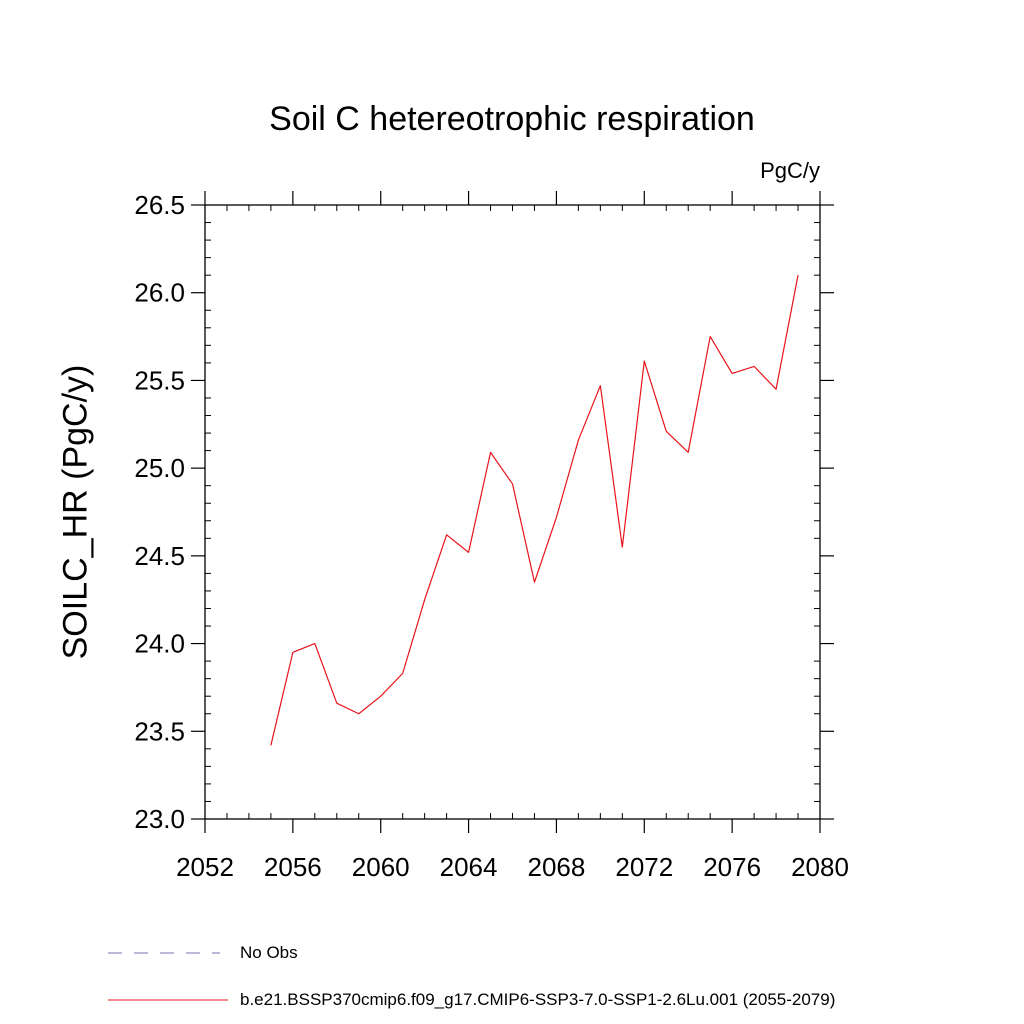  What do you see at coordinates (732, 867) in the screenshot?
I see `x-tick-label: 2076` at bounding box center [732, 867].